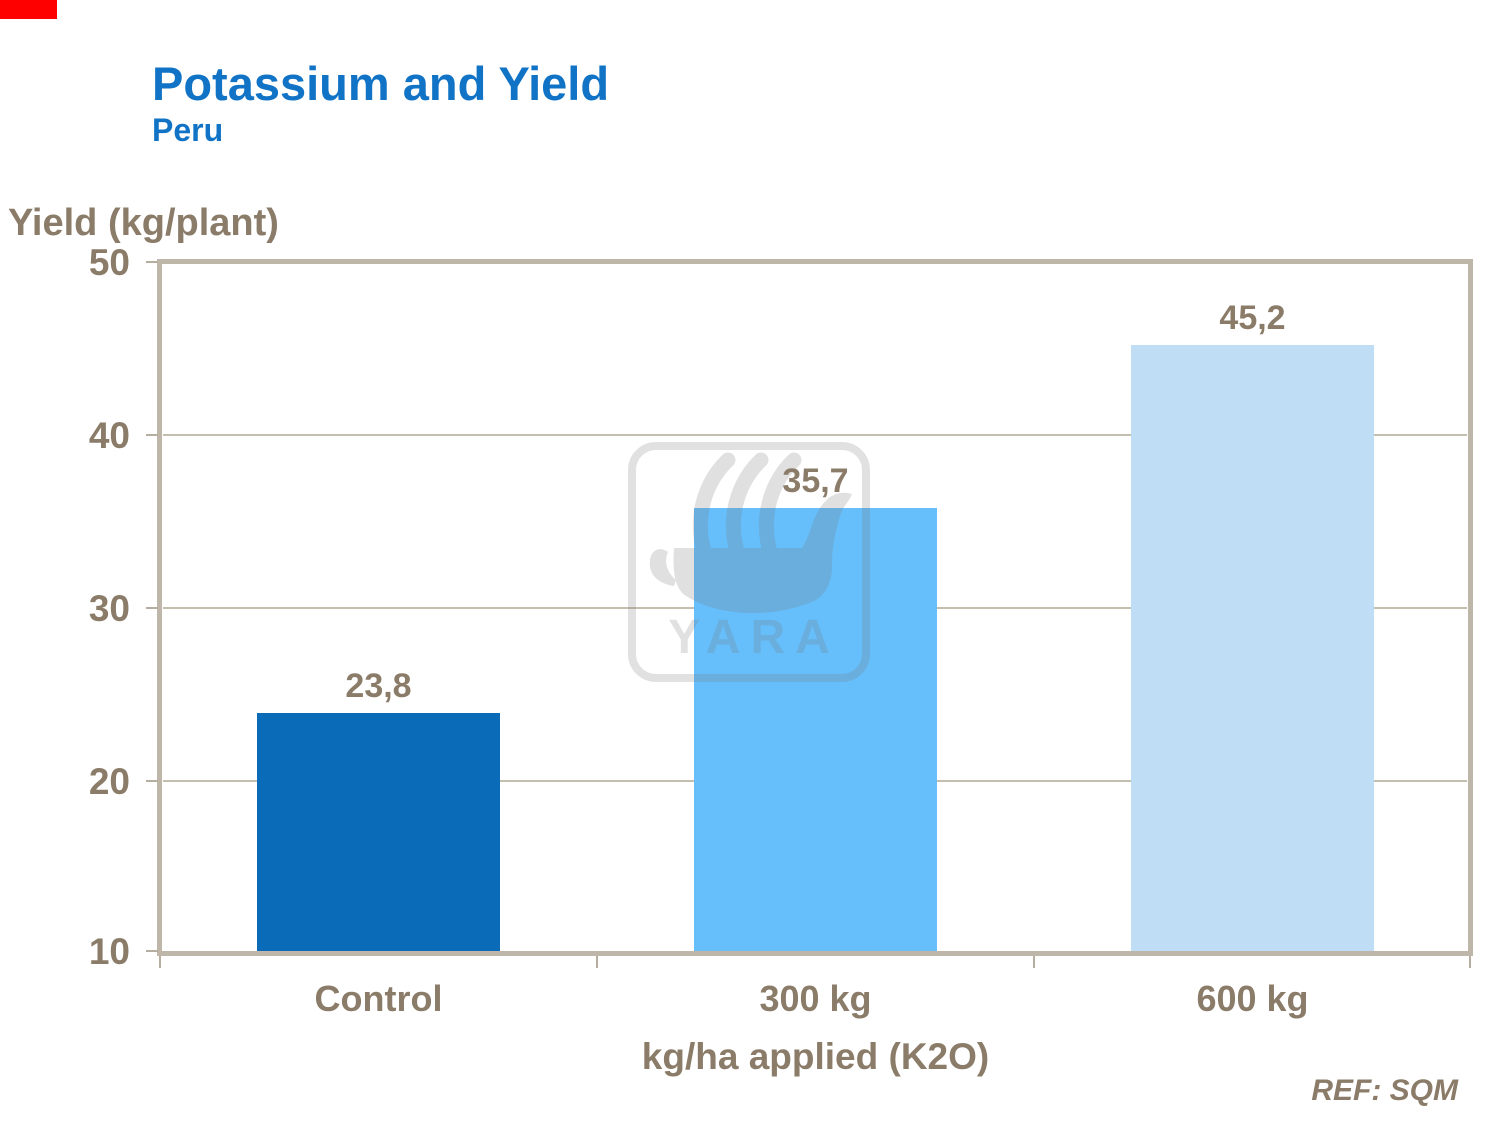 Image resolution: width=1497 pixels, height=1125 pixels. Describe the element at coordinates (378, 998) in the screenshot. I see `x-category-control: Control` at that location.